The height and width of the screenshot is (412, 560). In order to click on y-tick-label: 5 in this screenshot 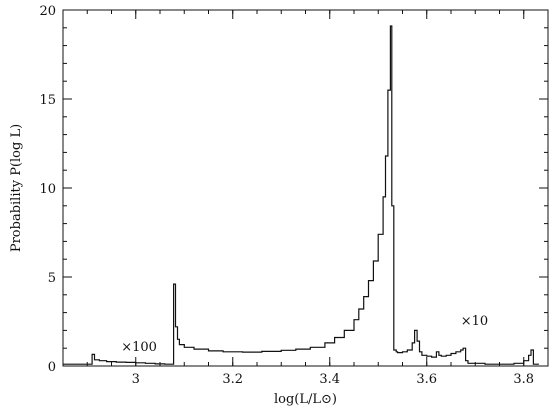, I will do `click(52, 278)`.